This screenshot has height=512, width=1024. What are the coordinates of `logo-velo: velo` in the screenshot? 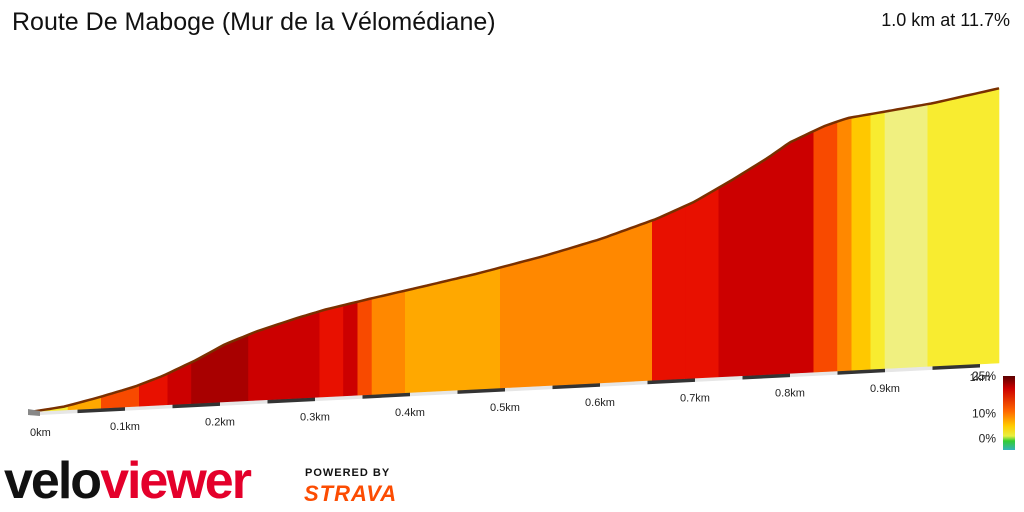 It's located at (52, 481).